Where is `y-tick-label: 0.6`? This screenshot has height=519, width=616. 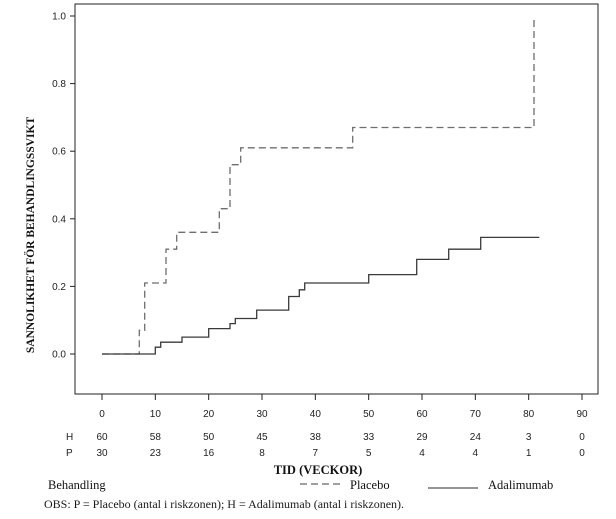
y-tick-label: 0.6 is located at coordinates (59, 152).